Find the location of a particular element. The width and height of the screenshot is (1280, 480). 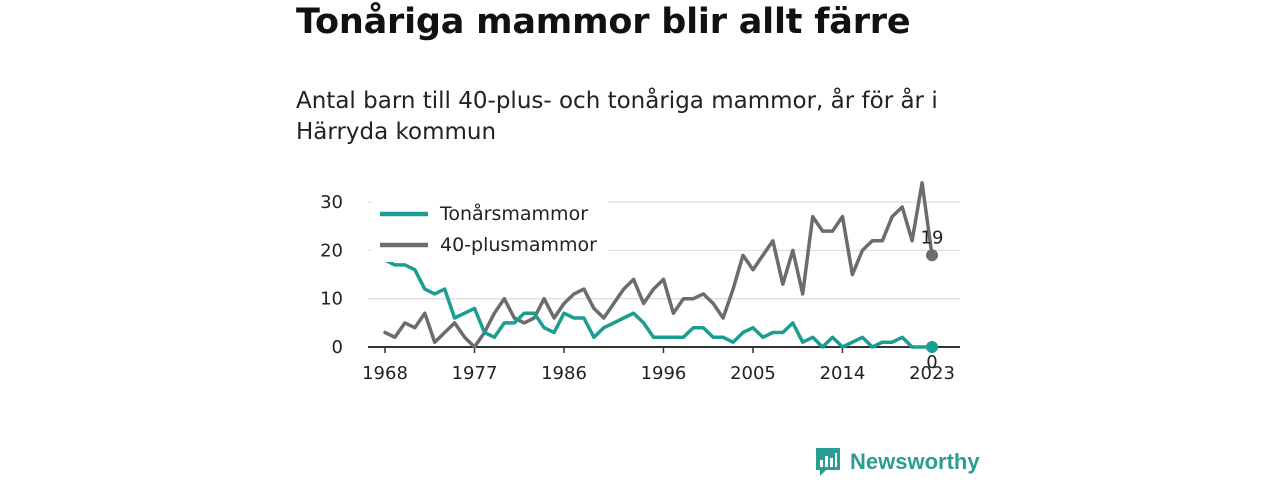

chart-title: Tonåriga mammor blir allt färre is located at coordinates (603, 22).